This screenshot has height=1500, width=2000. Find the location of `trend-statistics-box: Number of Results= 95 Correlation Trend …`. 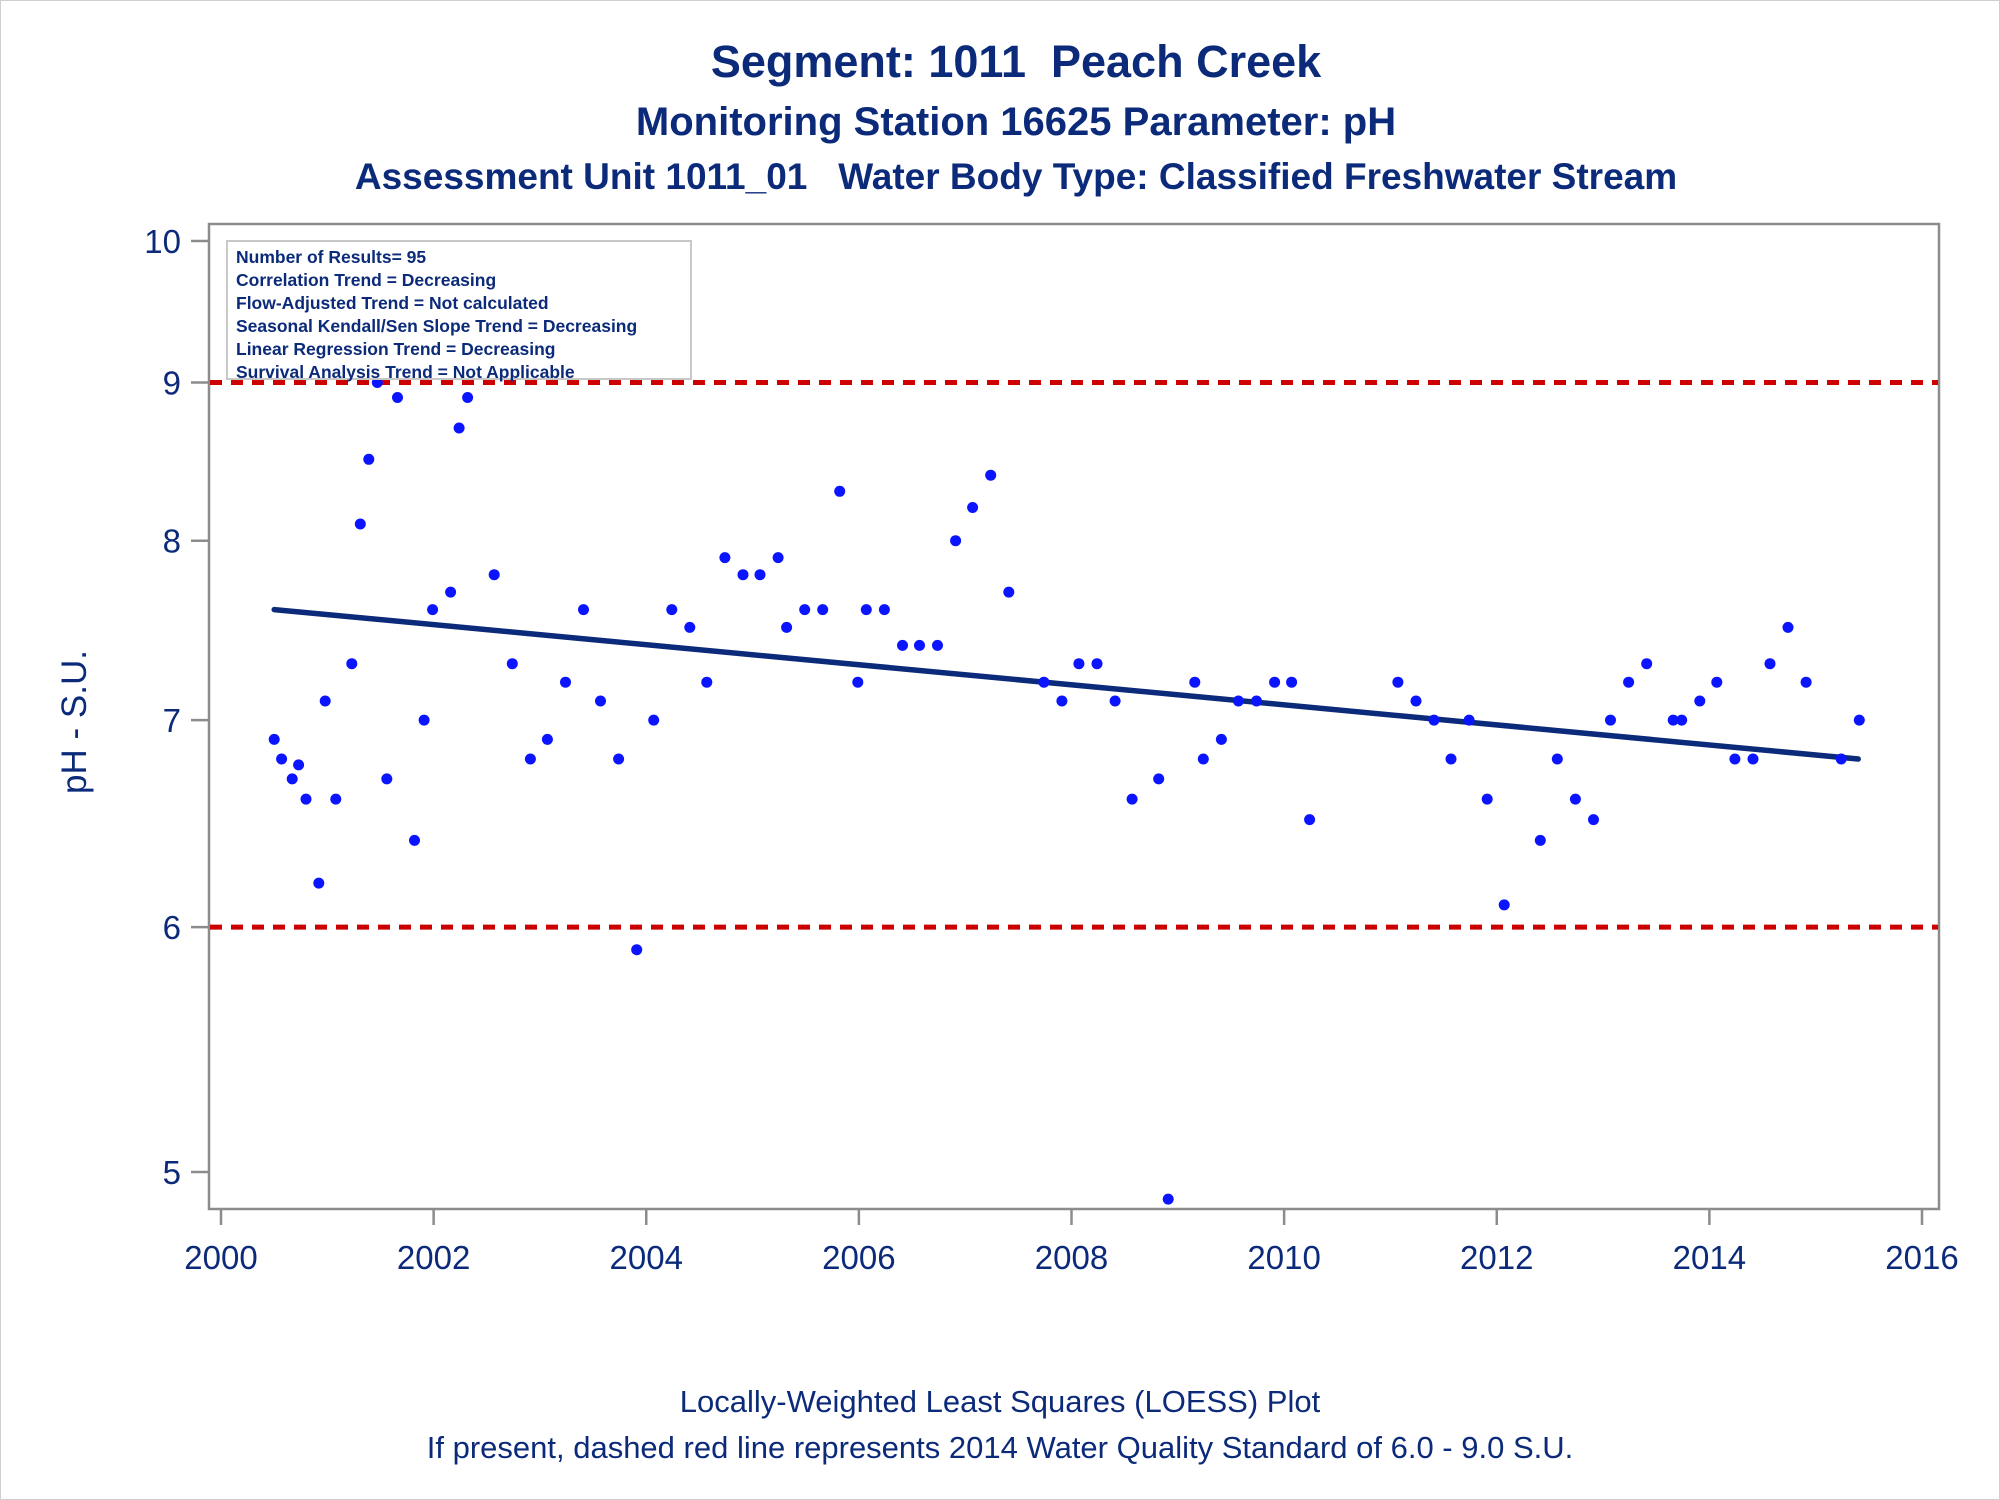

trend-statistics-box: Number of Results= 95 Correlation Trend … is located at coordinates (459, 311).